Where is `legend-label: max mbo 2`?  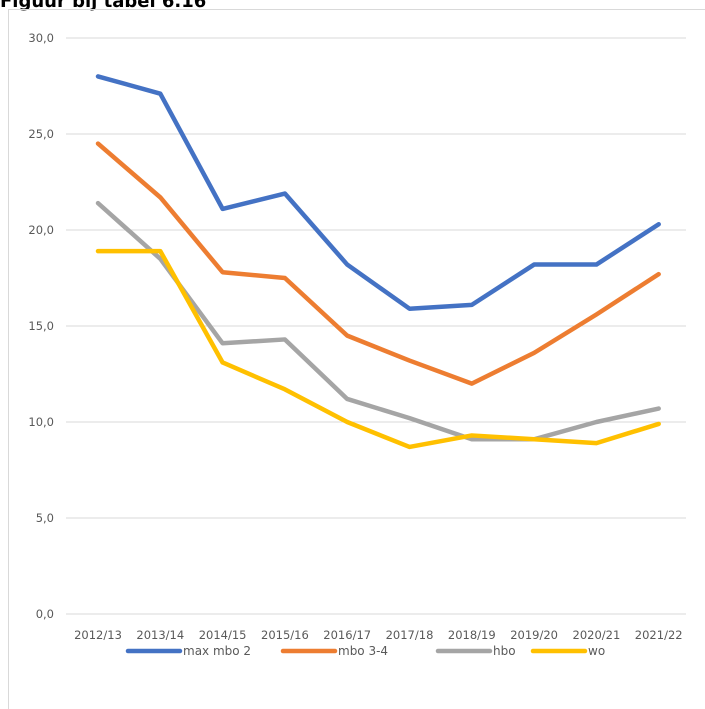
legend-label: max mbo 2 is located at coordinates (217, 651).